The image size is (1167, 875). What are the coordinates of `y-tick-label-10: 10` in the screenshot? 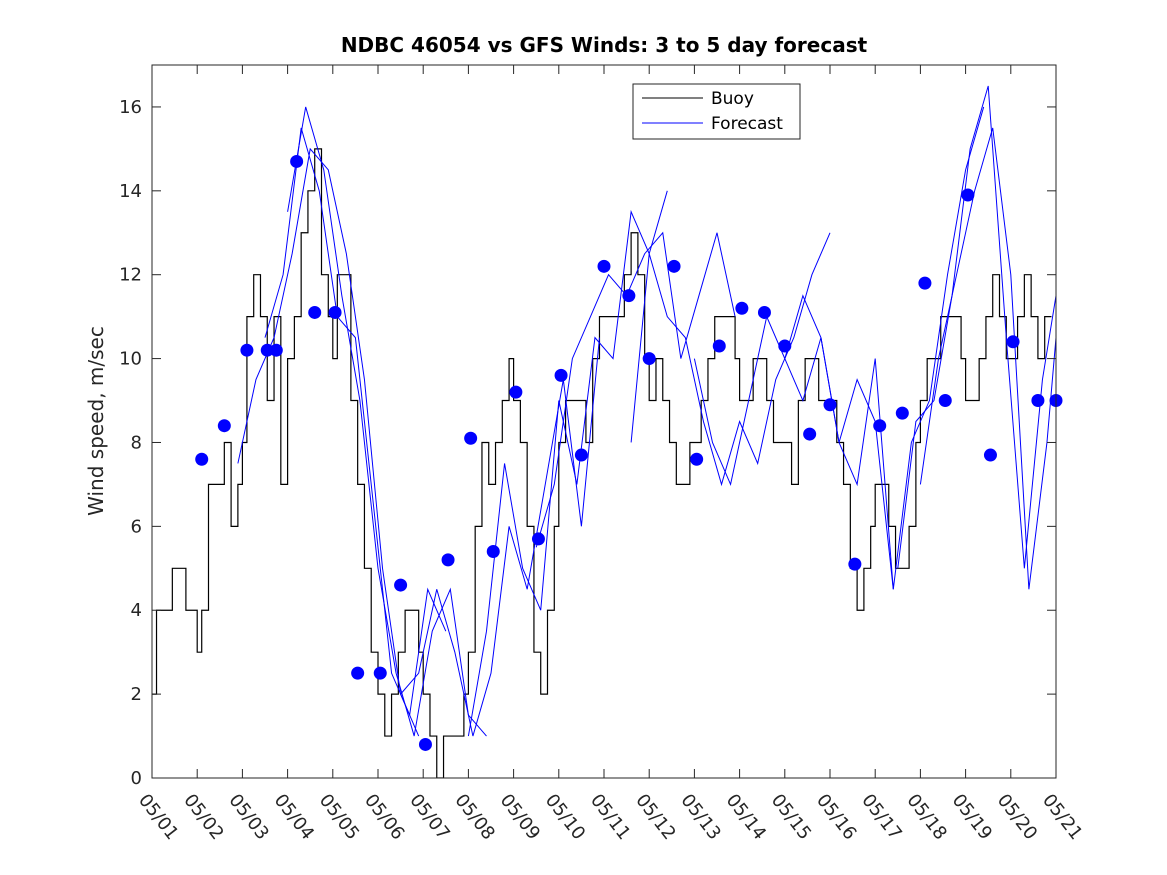 It's located at (130, 359).